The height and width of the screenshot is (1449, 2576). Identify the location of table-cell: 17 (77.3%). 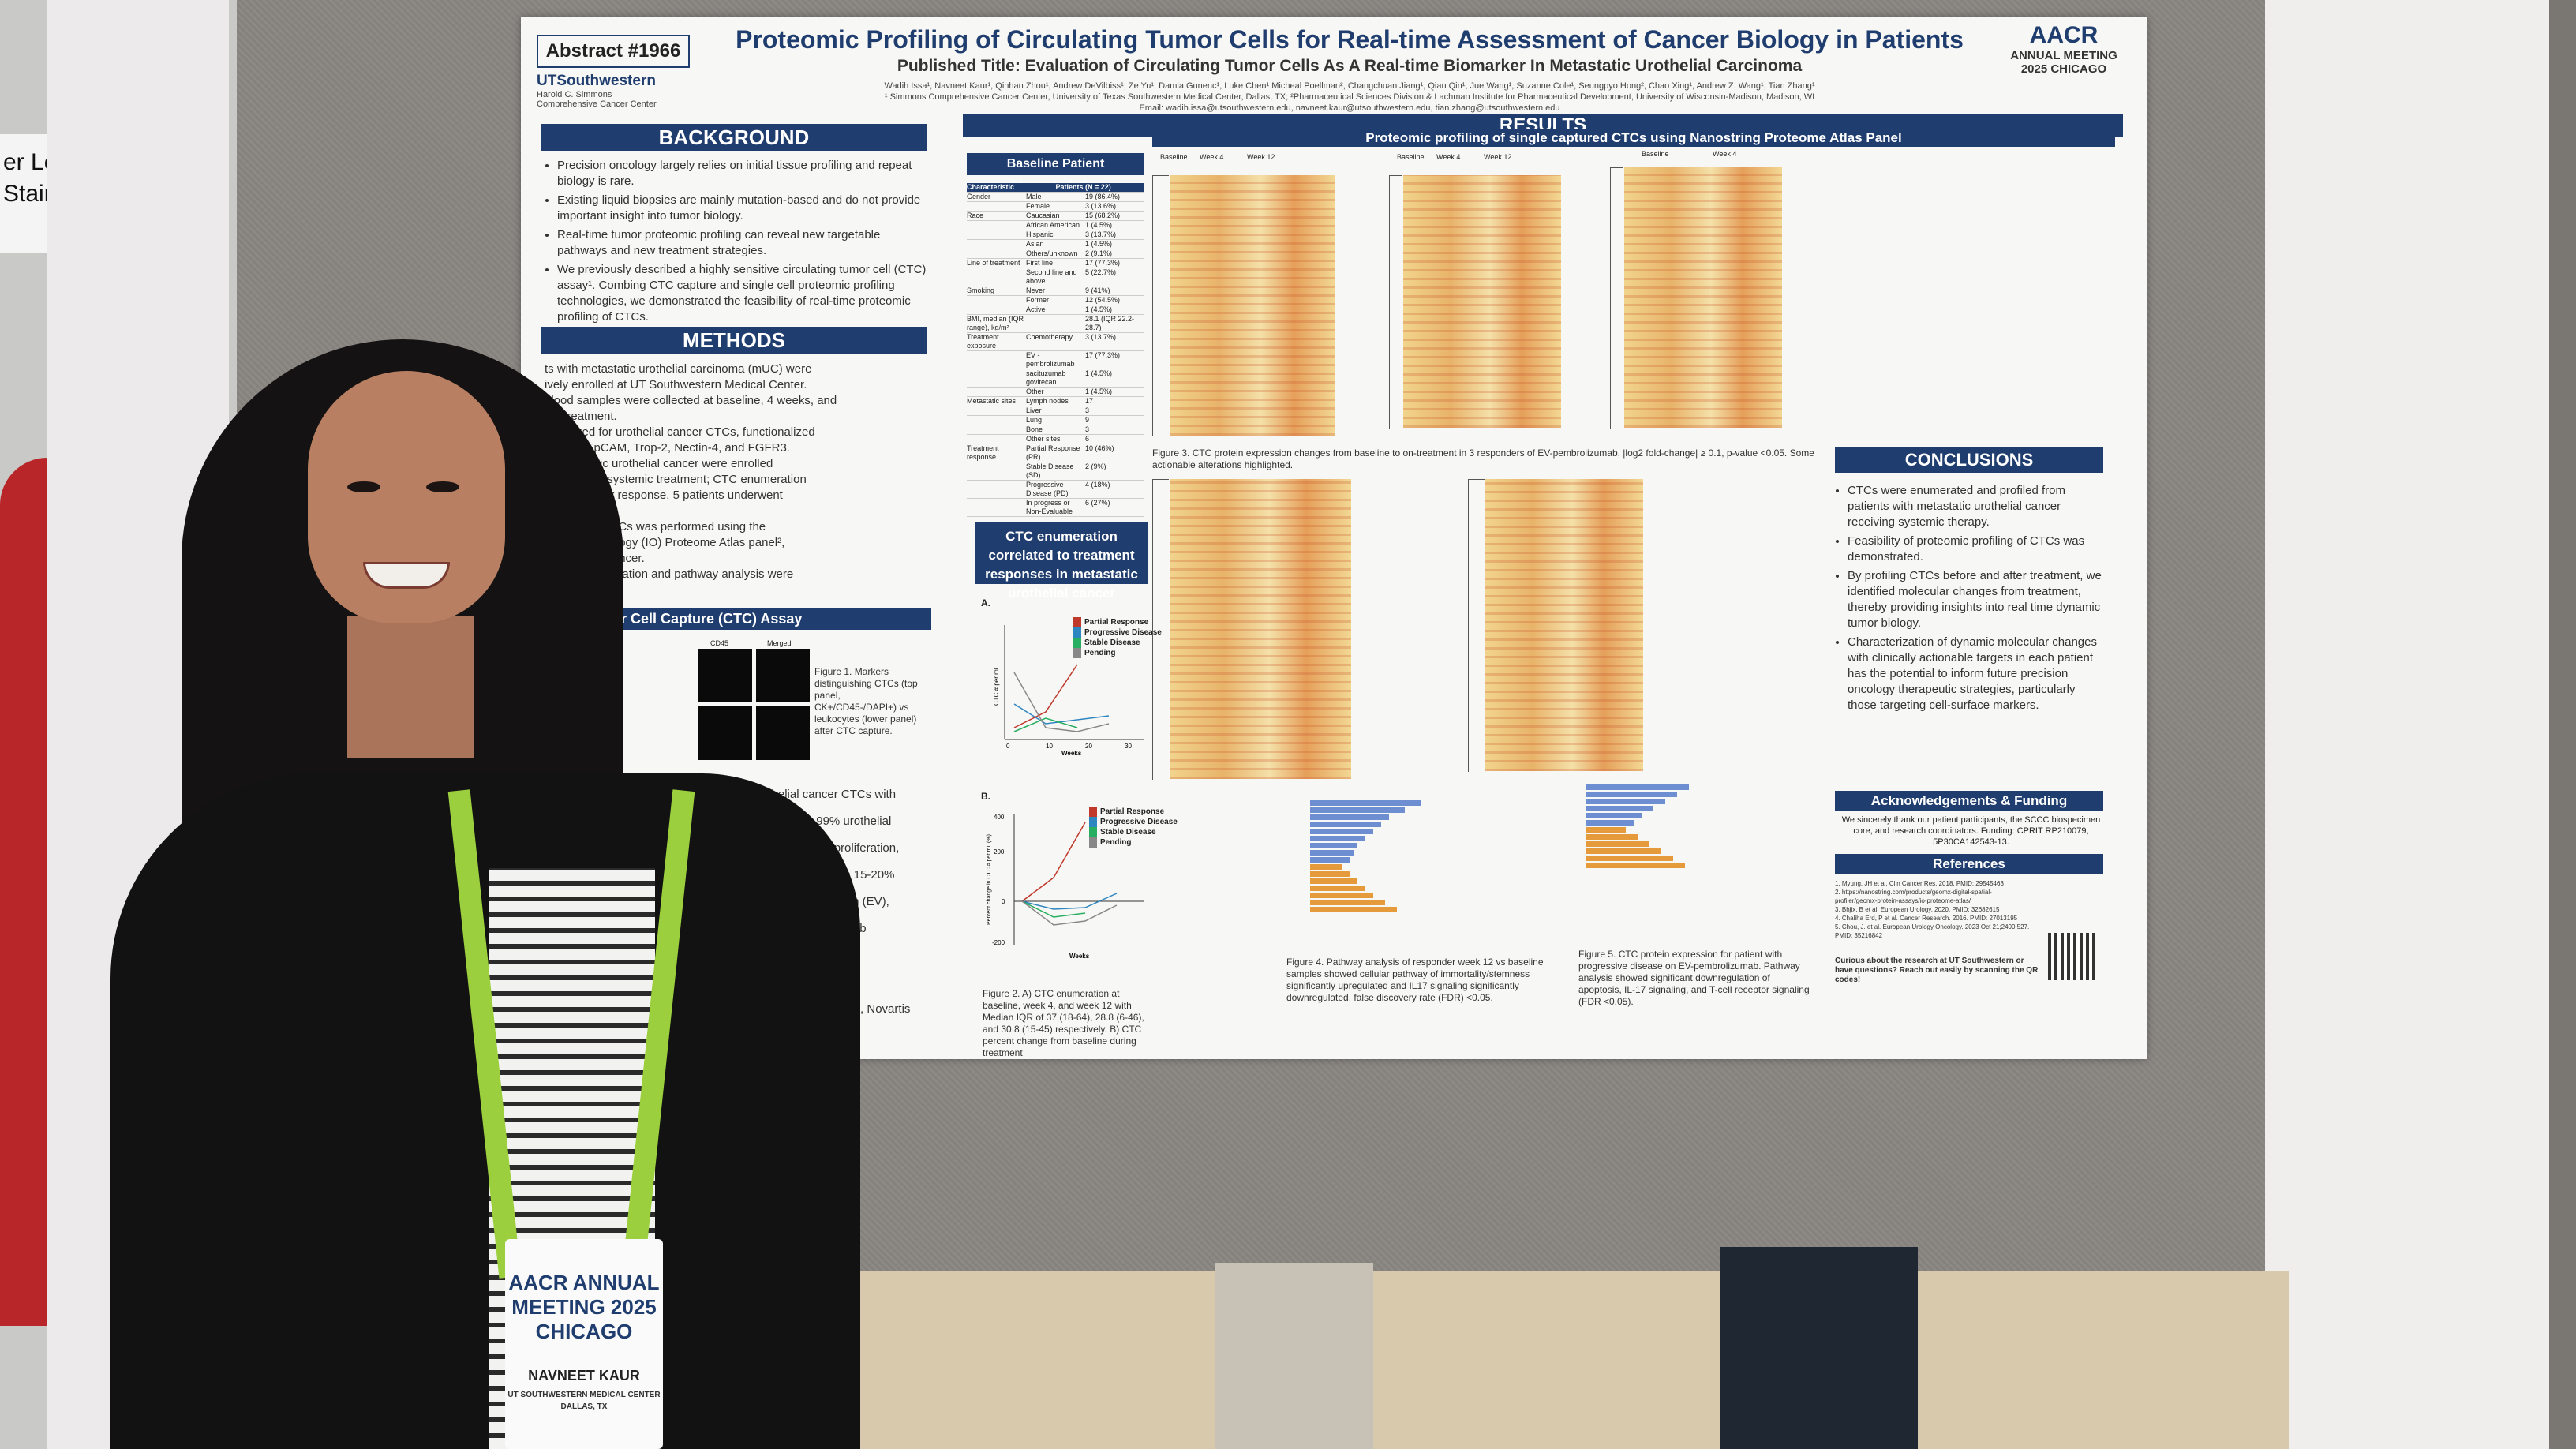
(1103, 355).